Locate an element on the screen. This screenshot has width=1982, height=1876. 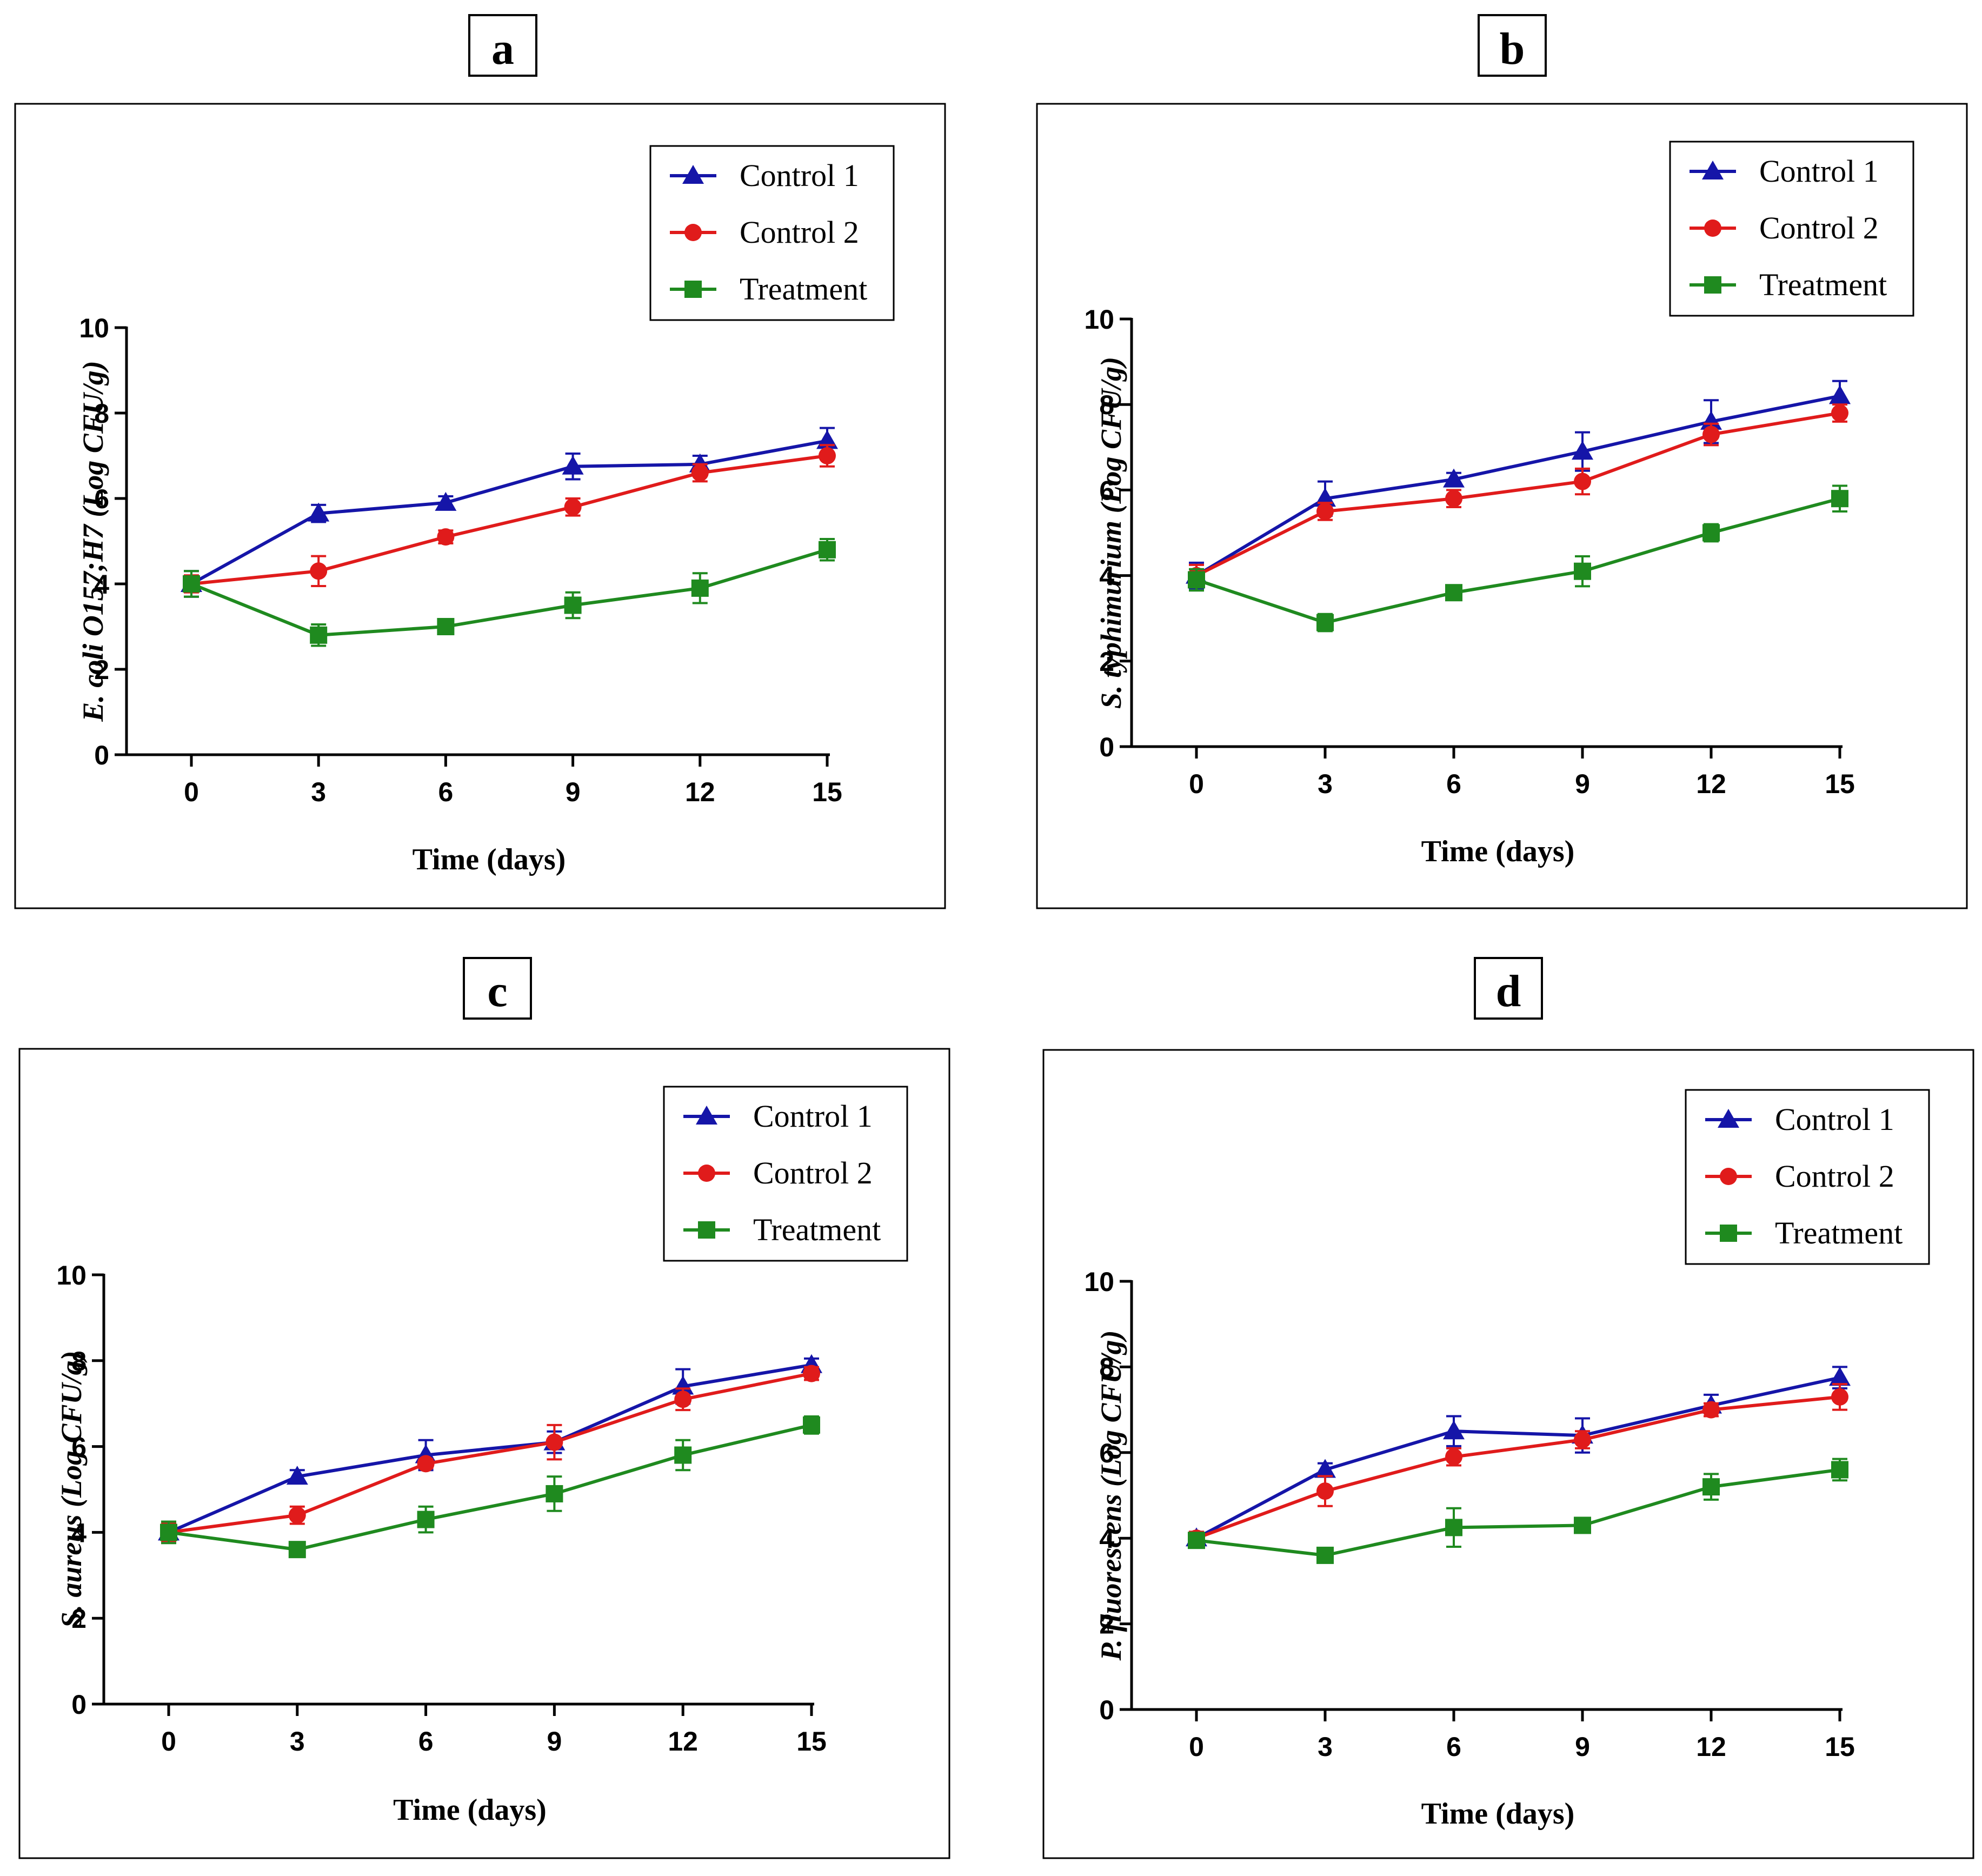
y-axis-title: P. fluorescens (Log CFU/g) is located at coordinates (1111, 1495).